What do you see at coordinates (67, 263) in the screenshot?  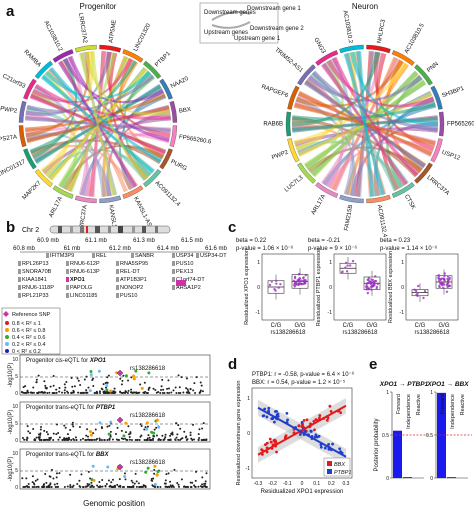 I see `gene-block` at bounding box center [67, 263].